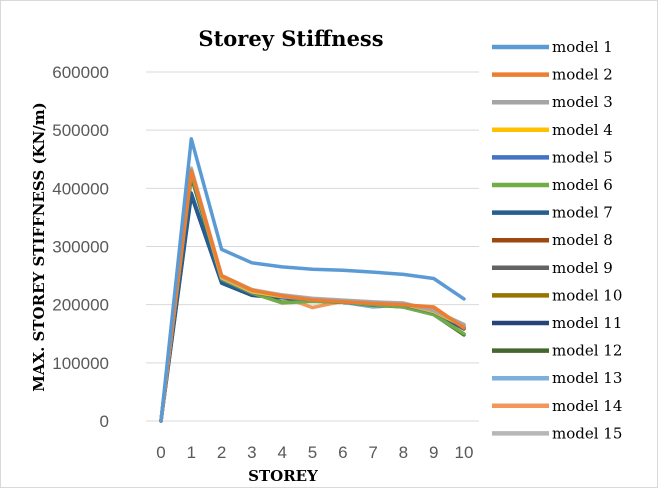 Image resolution: width=658 pixels, height=488 pixels. Describe the element at coordinates (582, 157) in the screenshot. I see `legend-label: model 5` at that location.